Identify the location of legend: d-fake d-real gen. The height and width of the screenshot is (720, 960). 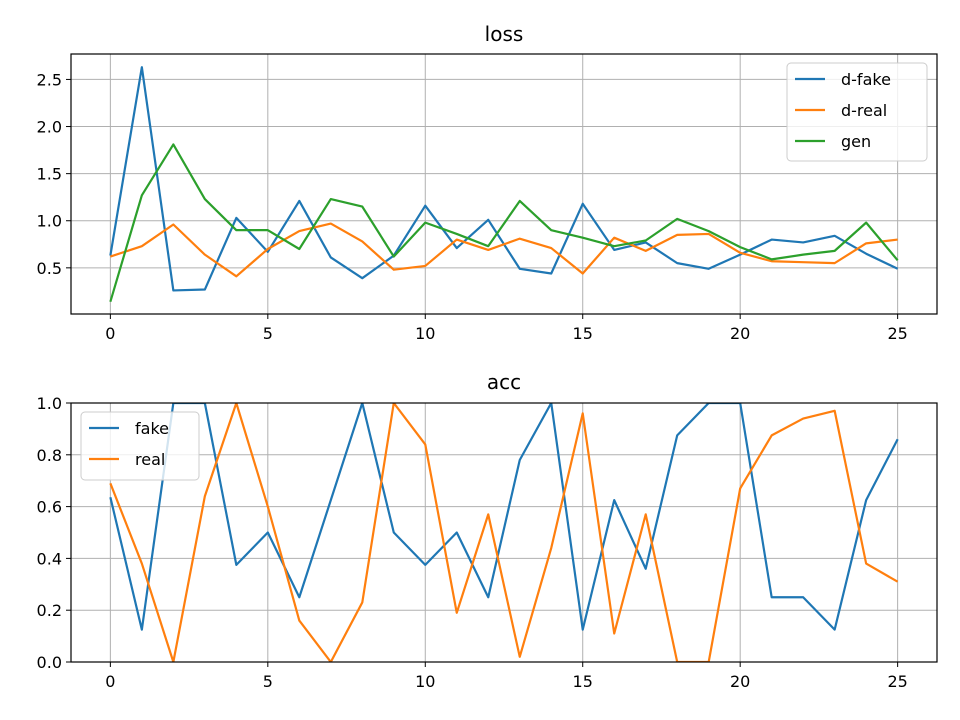
(857, 112).